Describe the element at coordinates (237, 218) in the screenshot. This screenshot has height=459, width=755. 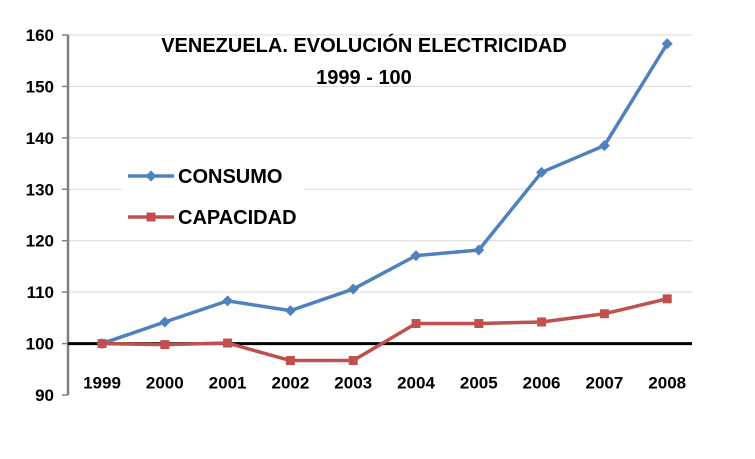
I see `legend-label-capacidad: CAPACIDAD` at that location.